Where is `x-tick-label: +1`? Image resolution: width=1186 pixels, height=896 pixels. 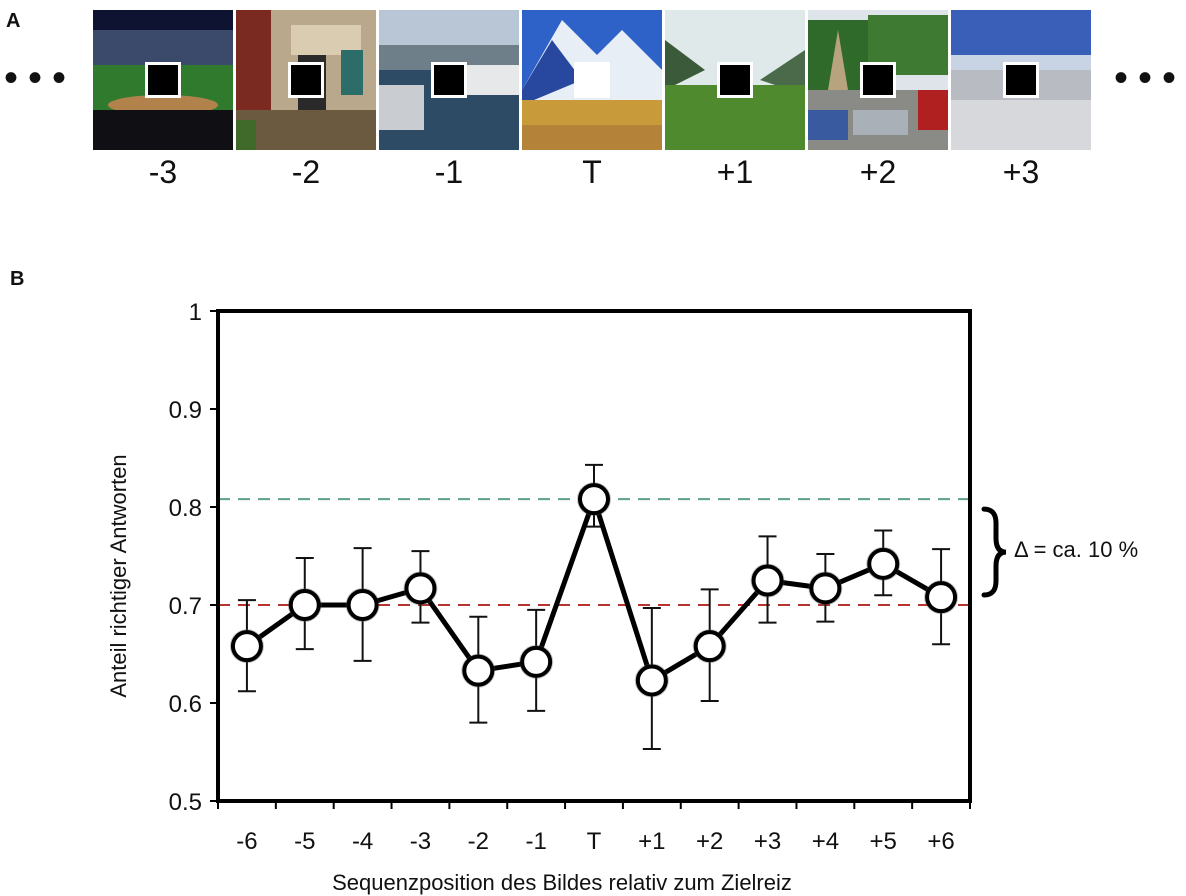 x-tick-label: +1 is located at coordinates (651, 841).